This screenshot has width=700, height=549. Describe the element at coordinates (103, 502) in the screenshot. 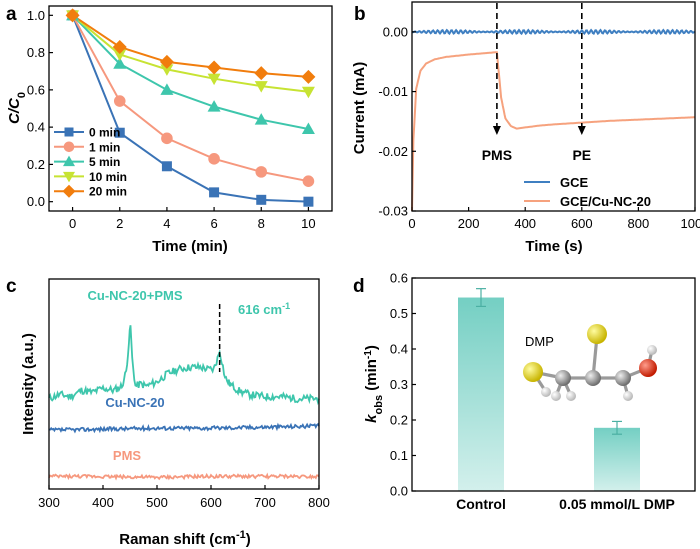

I see `x-tick-label: 400` at that location.